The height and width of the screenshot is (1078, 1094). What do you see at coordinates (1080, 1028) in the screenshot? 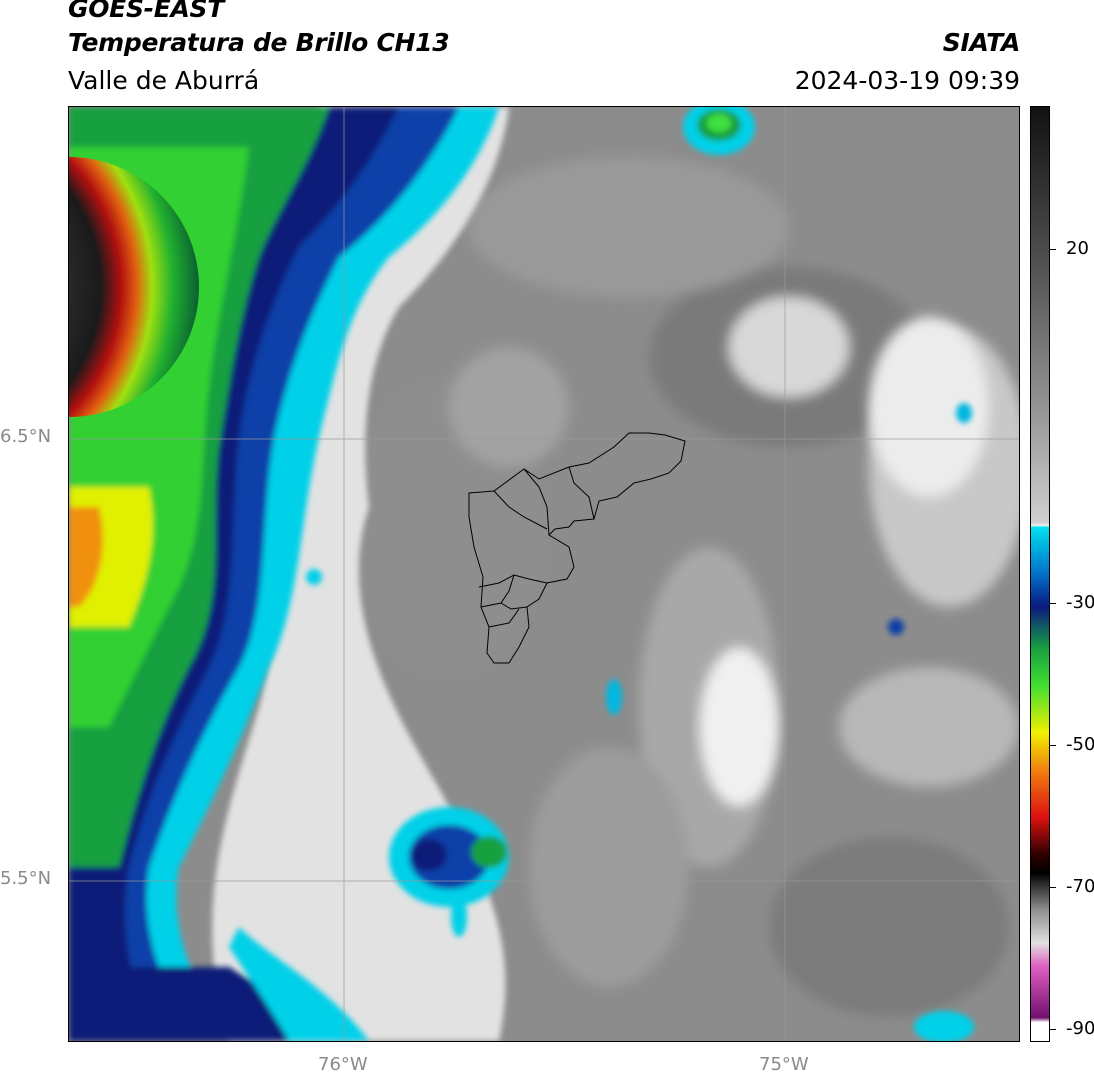
I see `colorbar-label-minus90: -90` at bounding box center [1080, 1028].